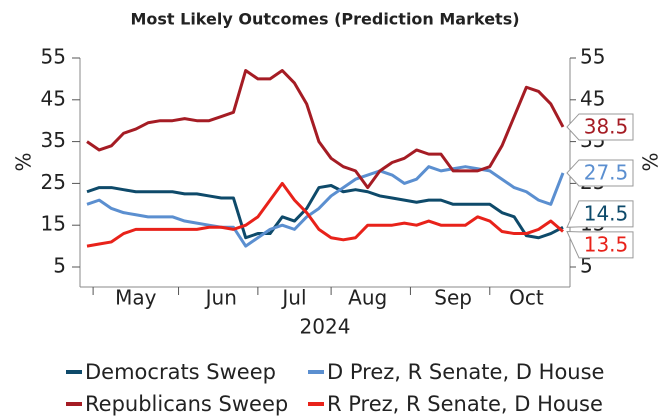 The width and height of the screenshot is (663, 416). Describe the element at coordinates (53, 182) in the screenshot. I see `y-tick-label: 25` at that location.